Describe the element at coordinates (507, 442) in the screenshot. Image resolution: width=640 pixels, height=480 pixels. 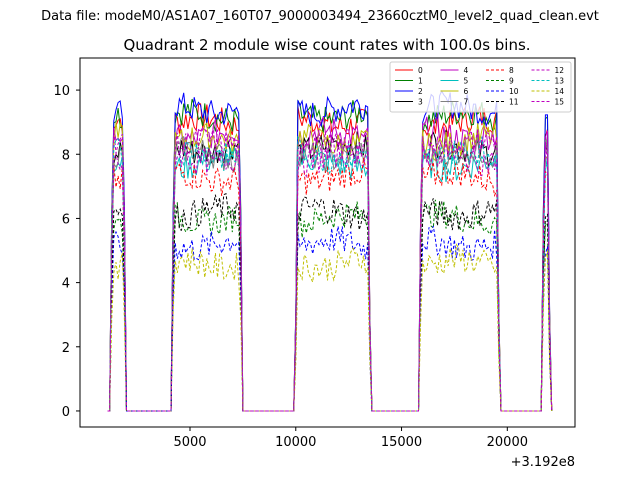
I see `x-tick-label: 20000` at that location.